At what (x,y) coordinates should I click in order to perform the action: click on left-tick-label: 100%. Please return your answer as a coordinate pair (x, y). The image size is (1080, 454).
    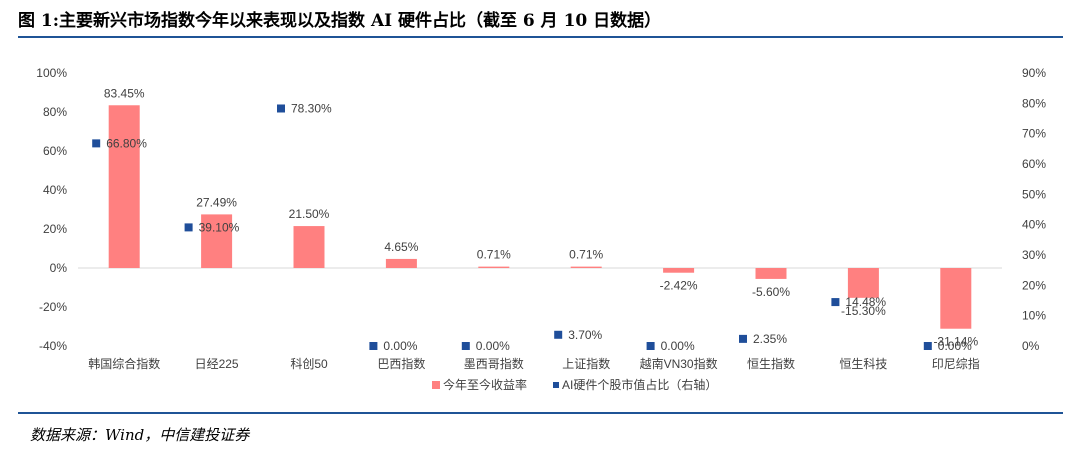
    Looking at the image, I should click on (51, 73).